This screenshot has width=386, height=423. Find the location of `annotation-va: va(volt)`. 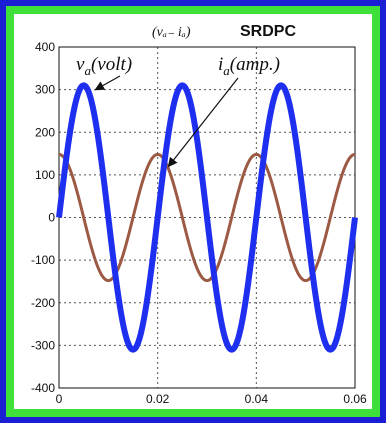

annotation-va: va(volt) is located at coordinates (104, 72).